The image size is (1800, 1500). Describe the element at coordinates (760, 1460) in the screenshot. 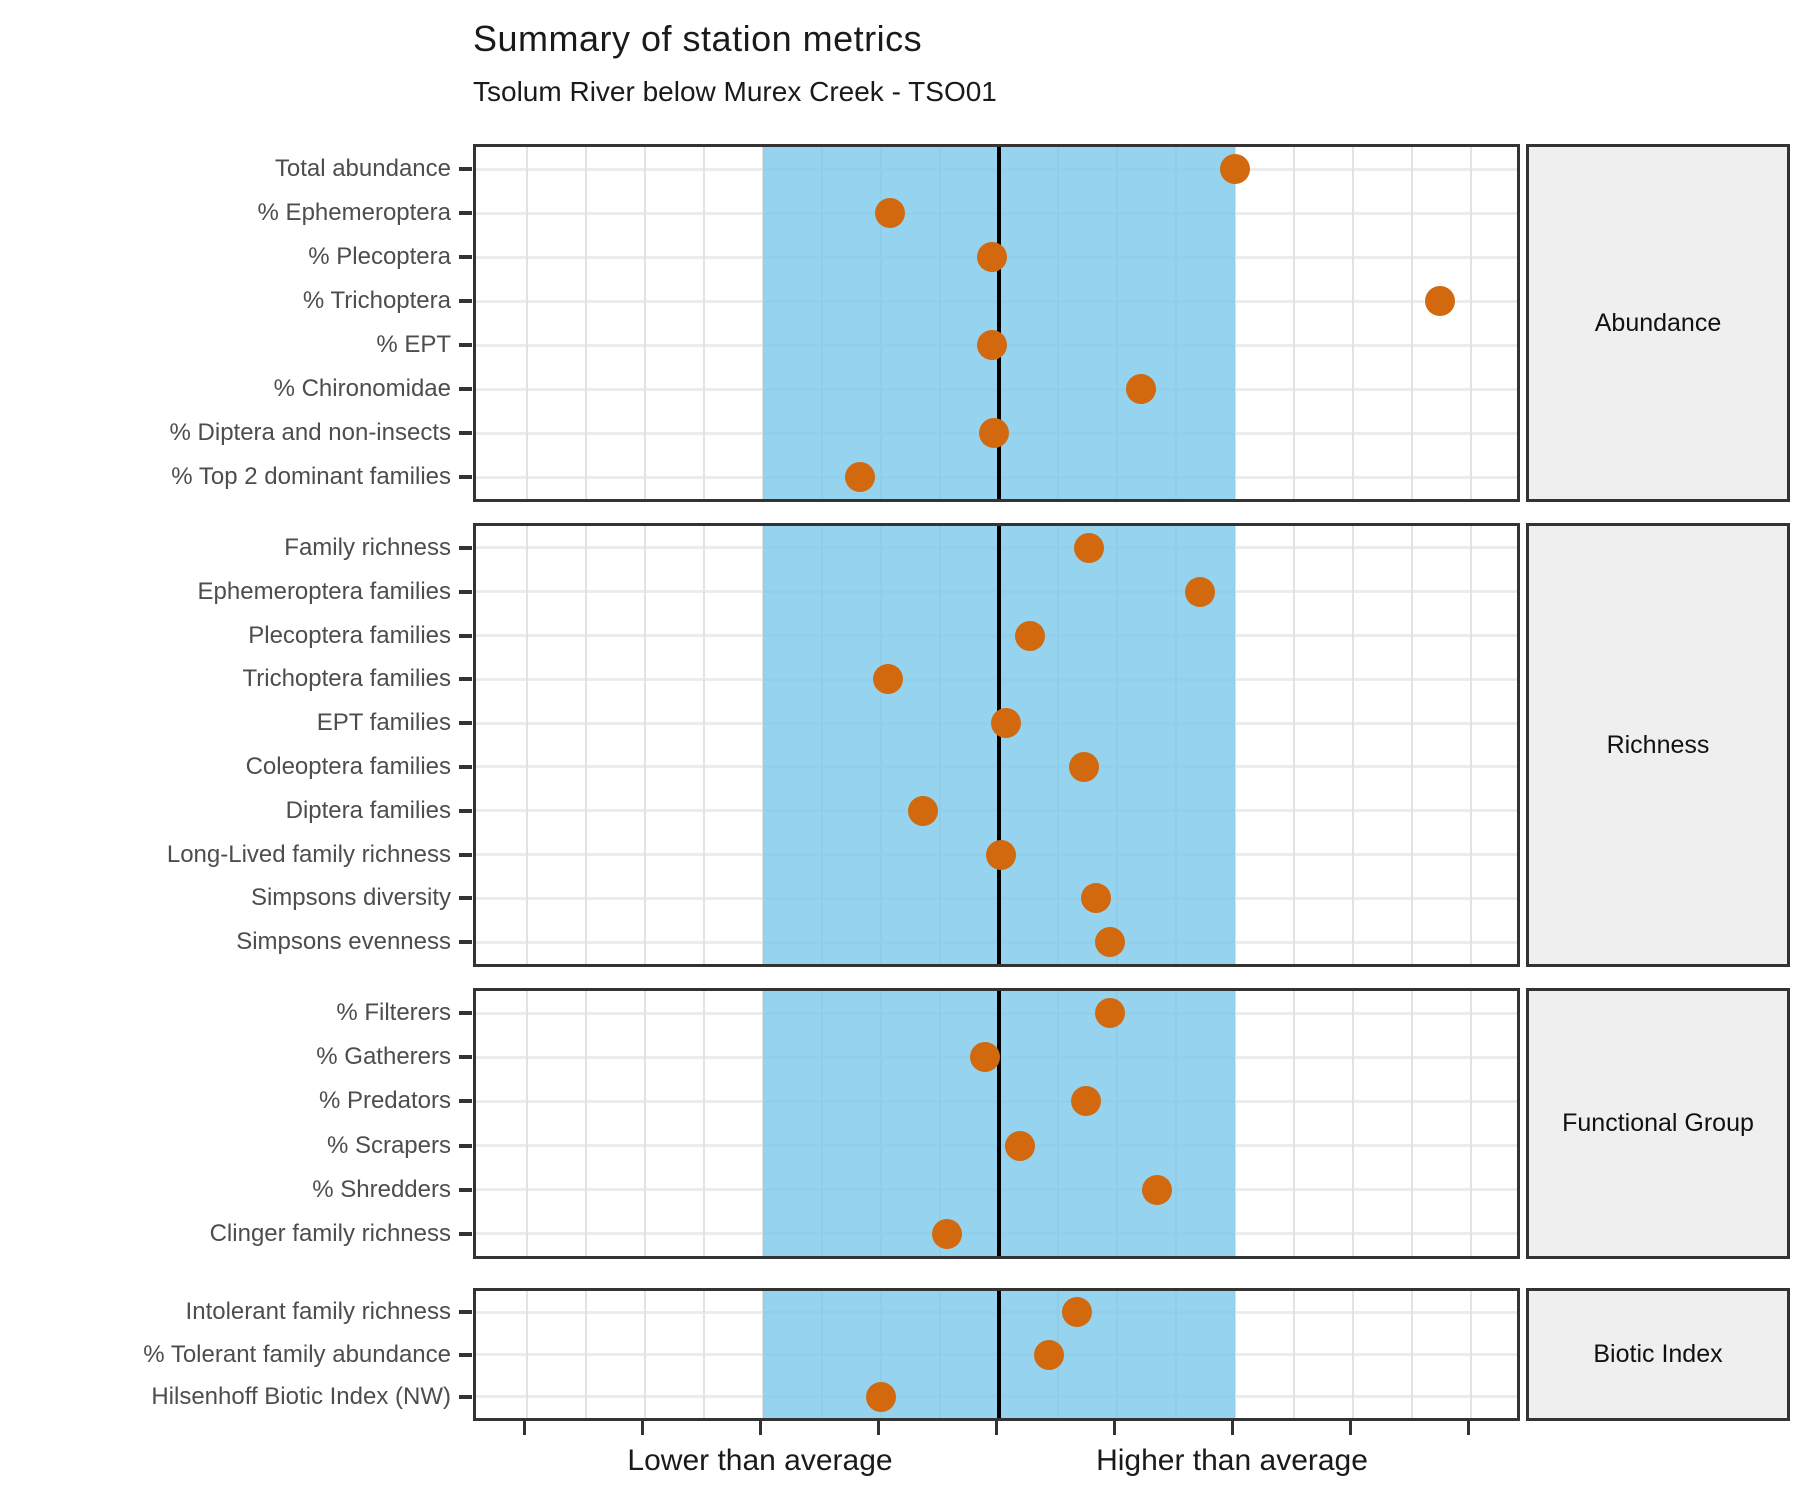

I see `x-axis-label-lower: Lower than average` at that location.